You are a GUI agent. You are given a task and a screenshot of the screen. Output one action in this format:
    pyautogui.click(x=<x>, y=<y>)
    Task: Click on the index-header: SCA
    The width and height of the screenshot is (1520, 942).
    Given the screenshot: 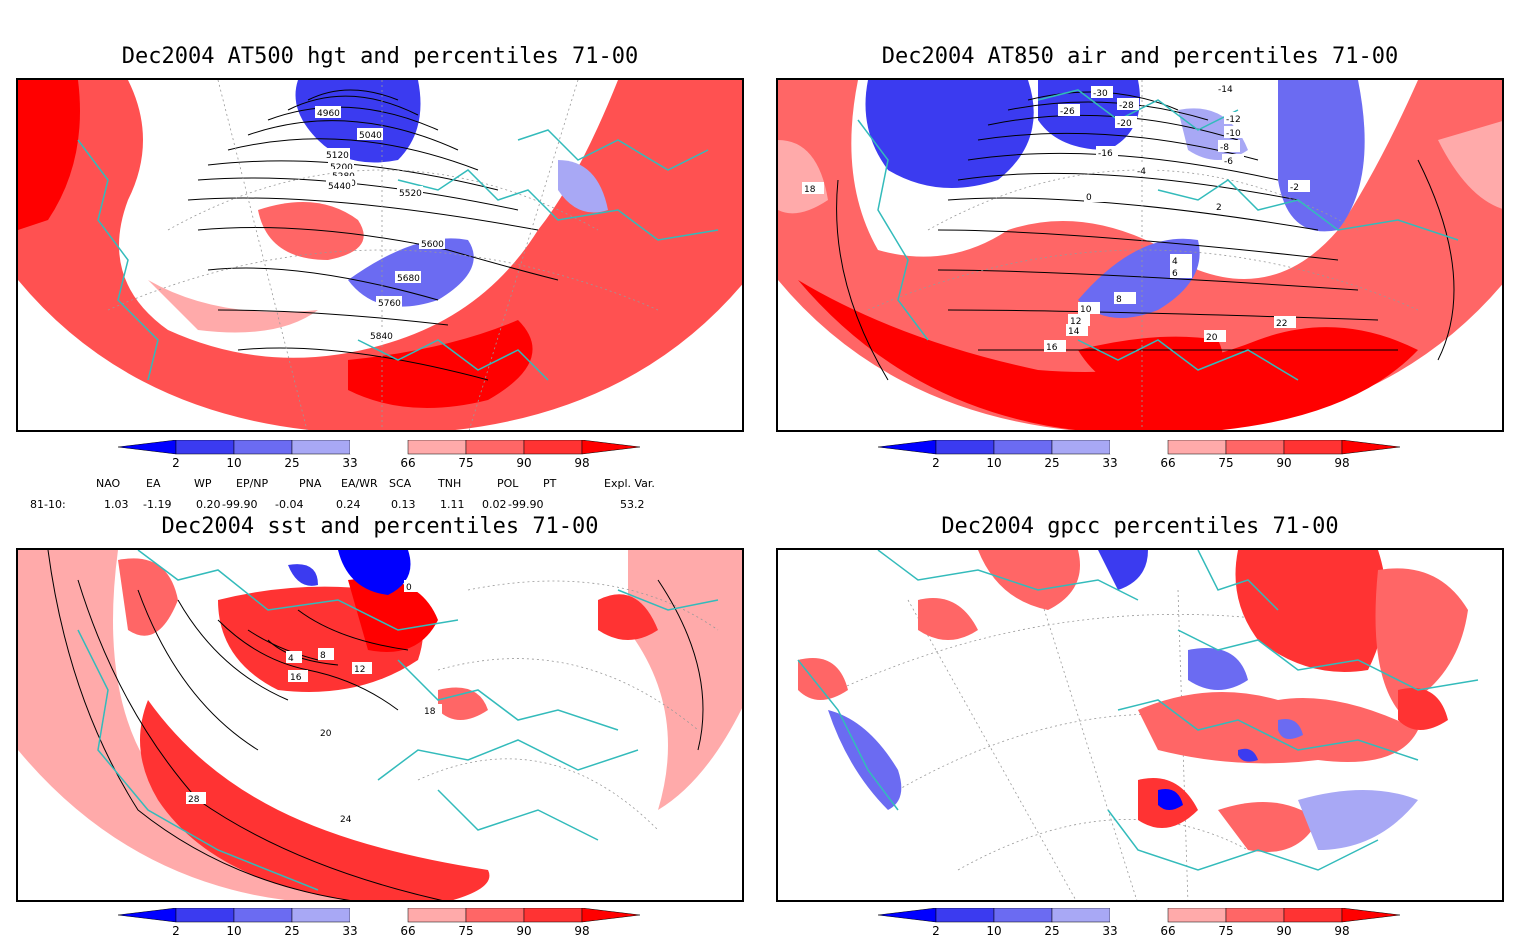 What is the action you would take?
    pyautogui.click(x=400, y=483)
    